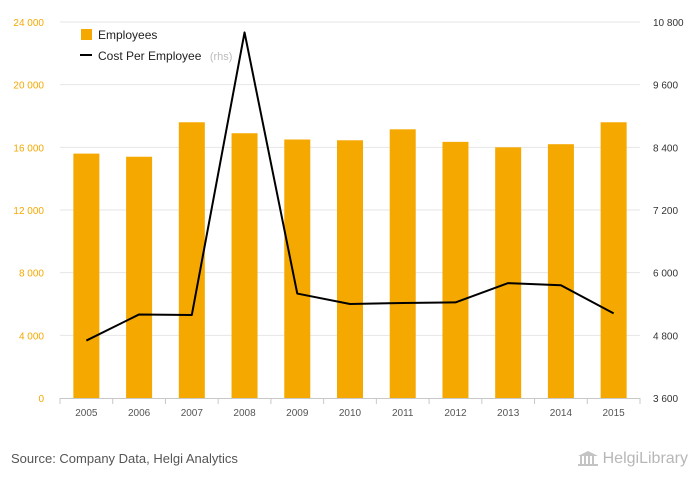 This screenshot has width=700, height=483. What do you see at coordinates (665, 274) in the screenshot?
I see `right-tick-label: 6 000` at bounding box center [665, 274].